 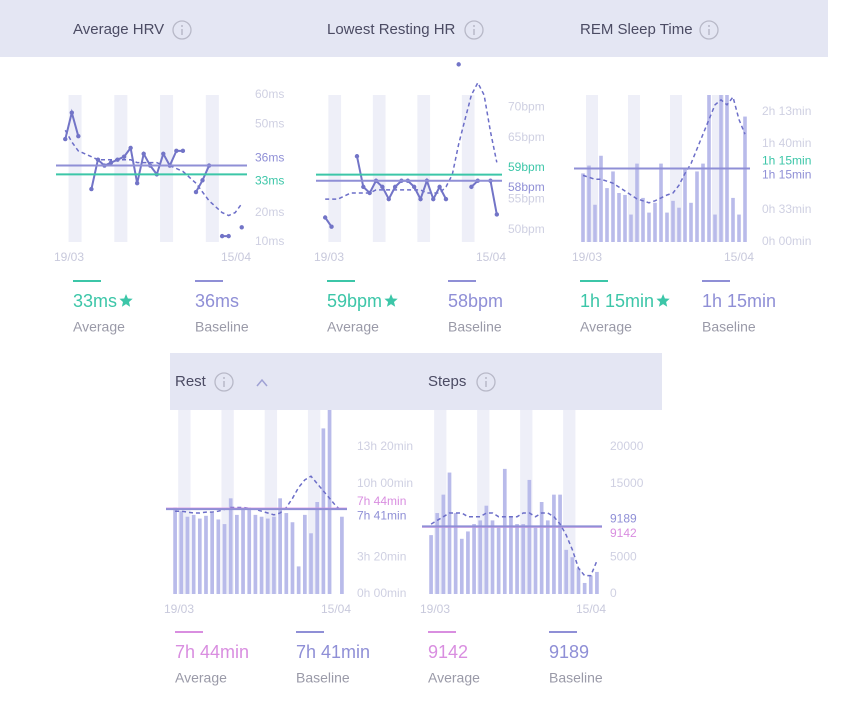 I want to click on baseline-value: 36ms, so click(x=217, y=301).